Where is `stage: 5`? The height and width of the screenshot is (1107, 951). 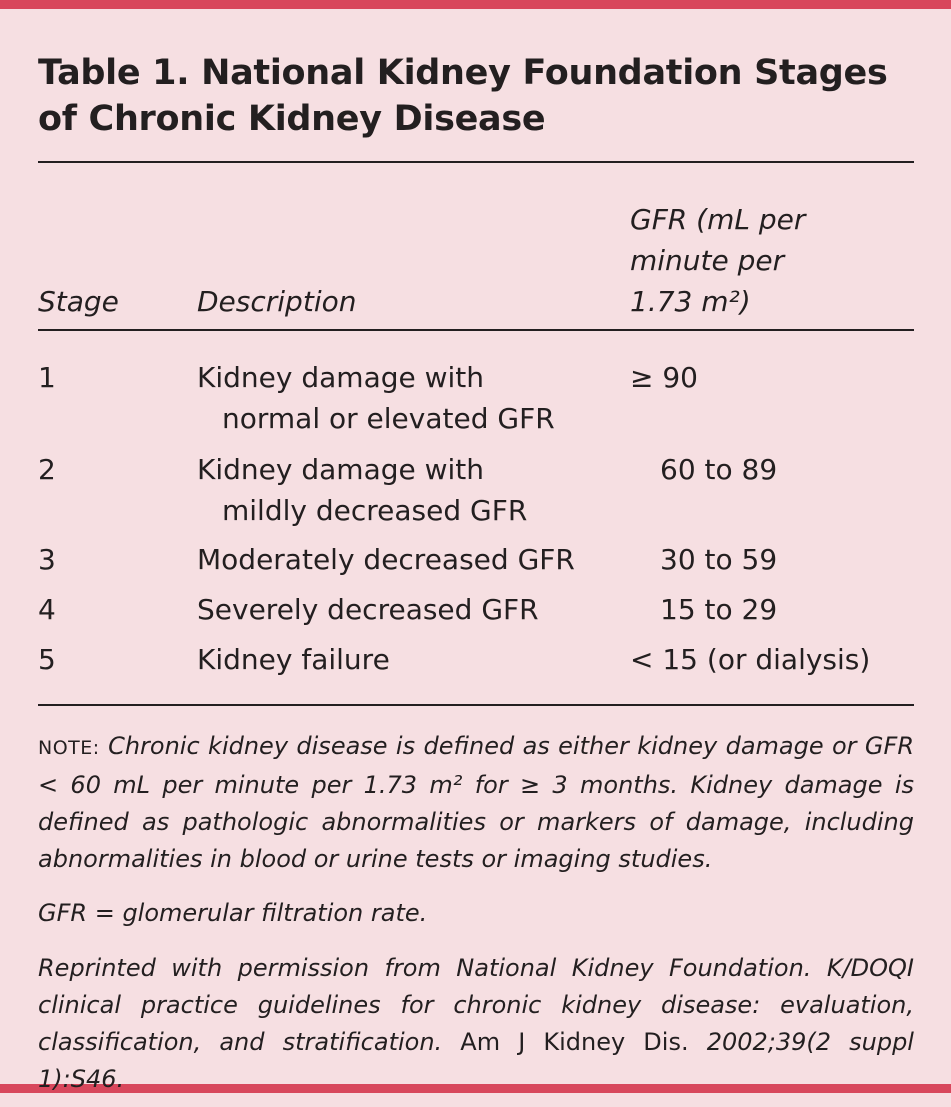 stage: 5 is located at coordinates (47, 659).